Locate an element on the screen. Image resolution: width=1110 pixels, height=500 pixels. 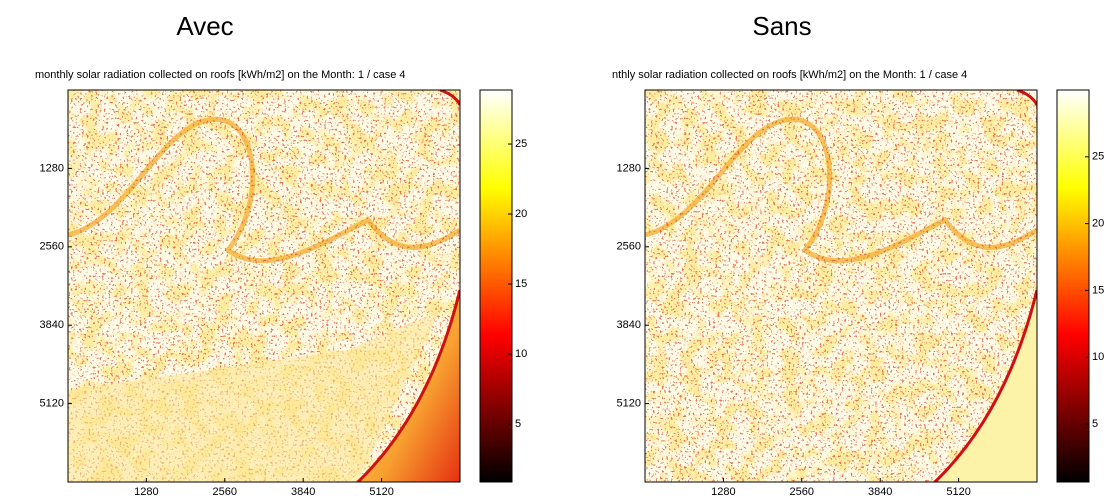
lower-zone is located at coordinates (254, 396).